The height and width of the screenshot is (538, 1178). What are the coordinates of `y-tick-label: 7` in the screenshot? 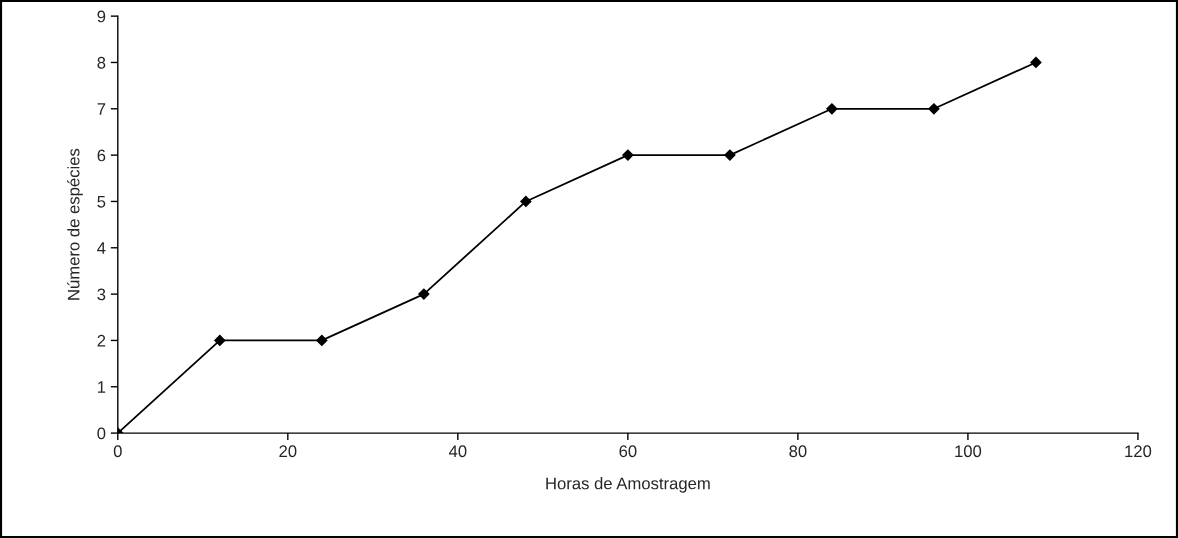 It's located at (101, 109).